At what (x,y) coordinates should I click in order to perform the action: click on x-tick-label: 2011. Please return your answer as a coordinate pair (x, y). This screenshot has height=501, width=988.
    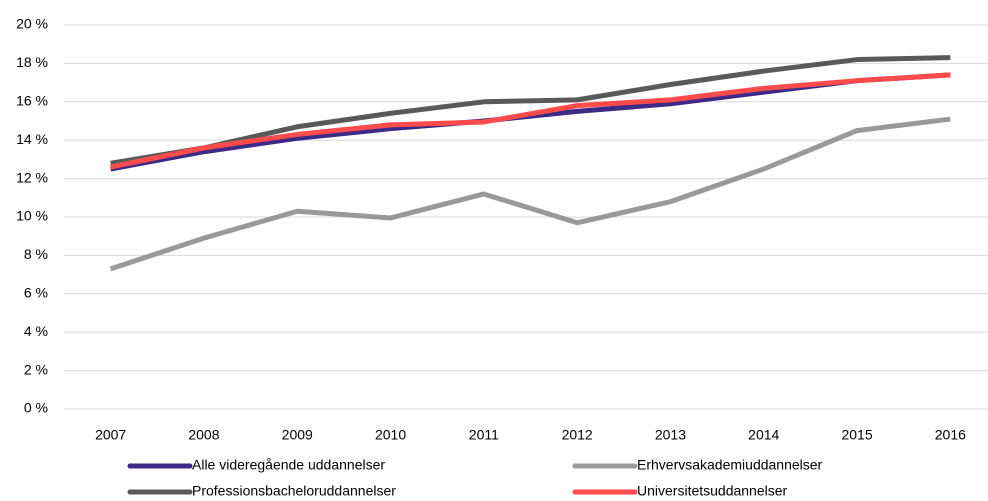
    Looking at the image, I should click on (484, 435).